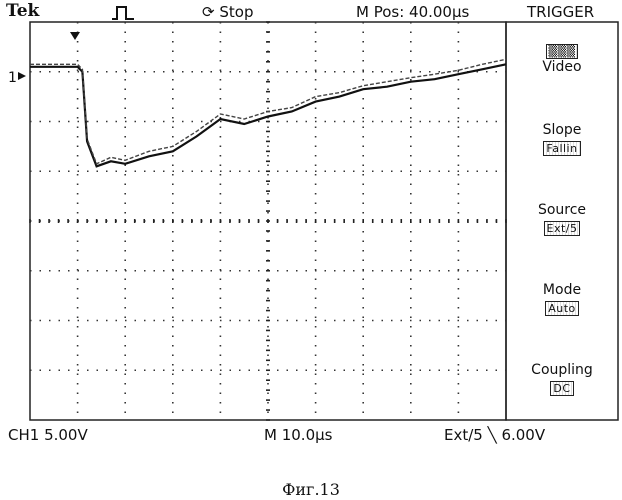  Describe the element at coordinates (562, 67) in the screenshot. I see `type-value-label: Video` at that location.